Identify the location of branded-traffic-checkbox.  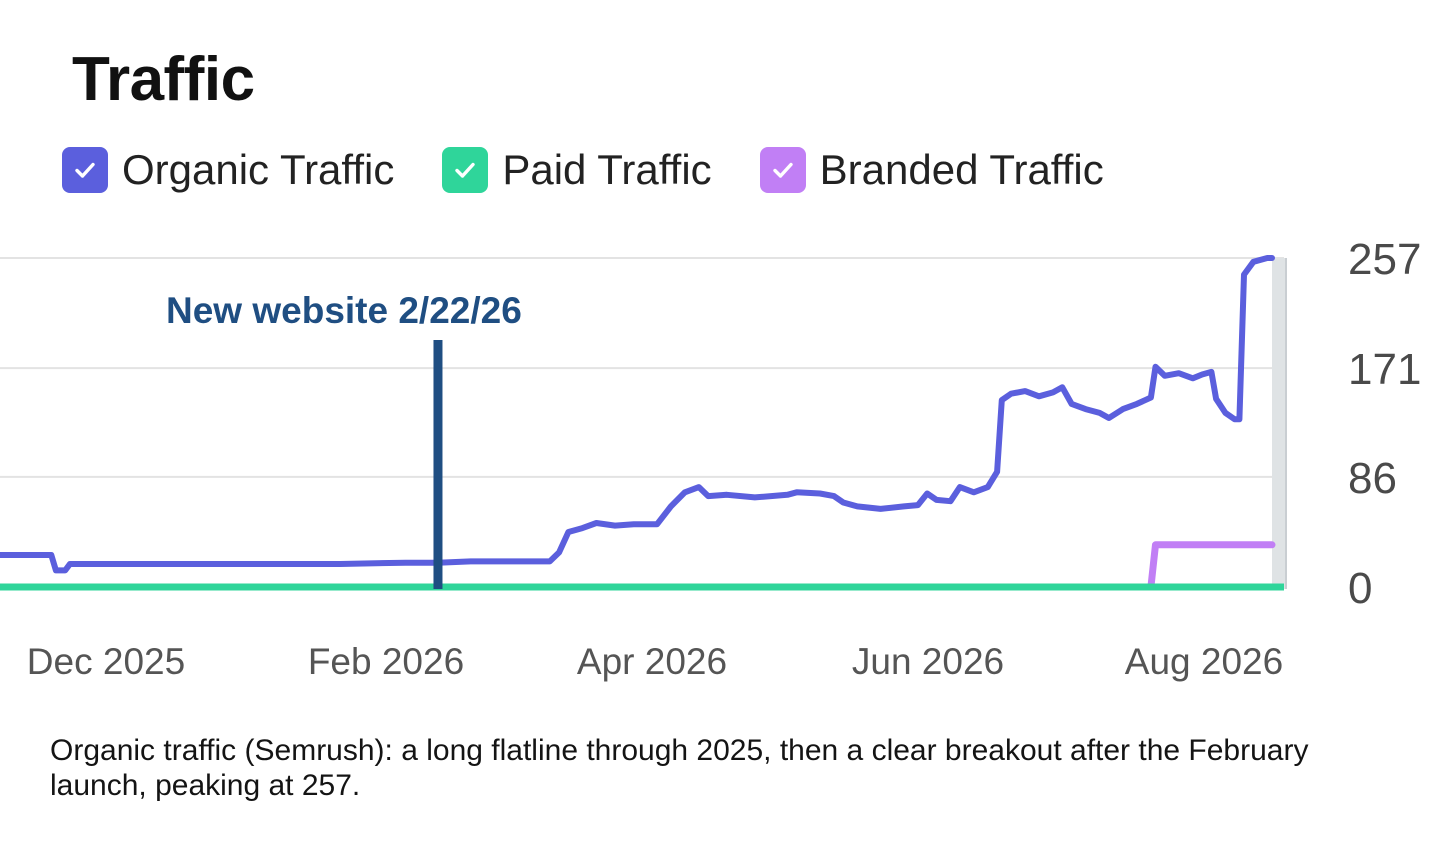
(782, 170).